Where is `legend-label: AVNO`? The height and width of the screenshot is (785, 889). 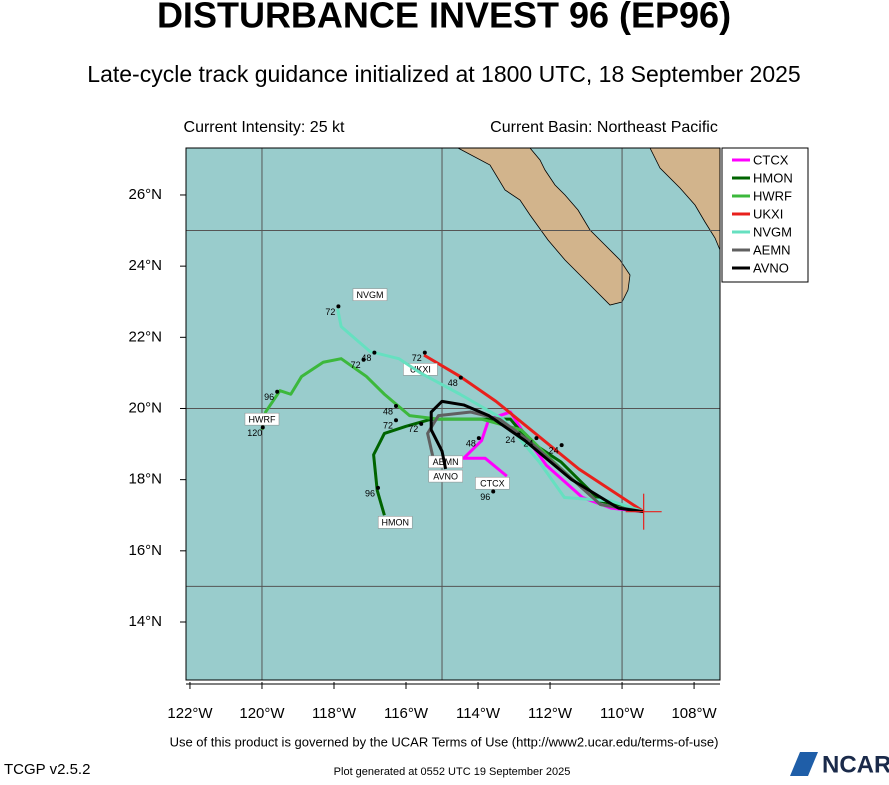
legend-label: AVNO is located at coordinates (771, 267).